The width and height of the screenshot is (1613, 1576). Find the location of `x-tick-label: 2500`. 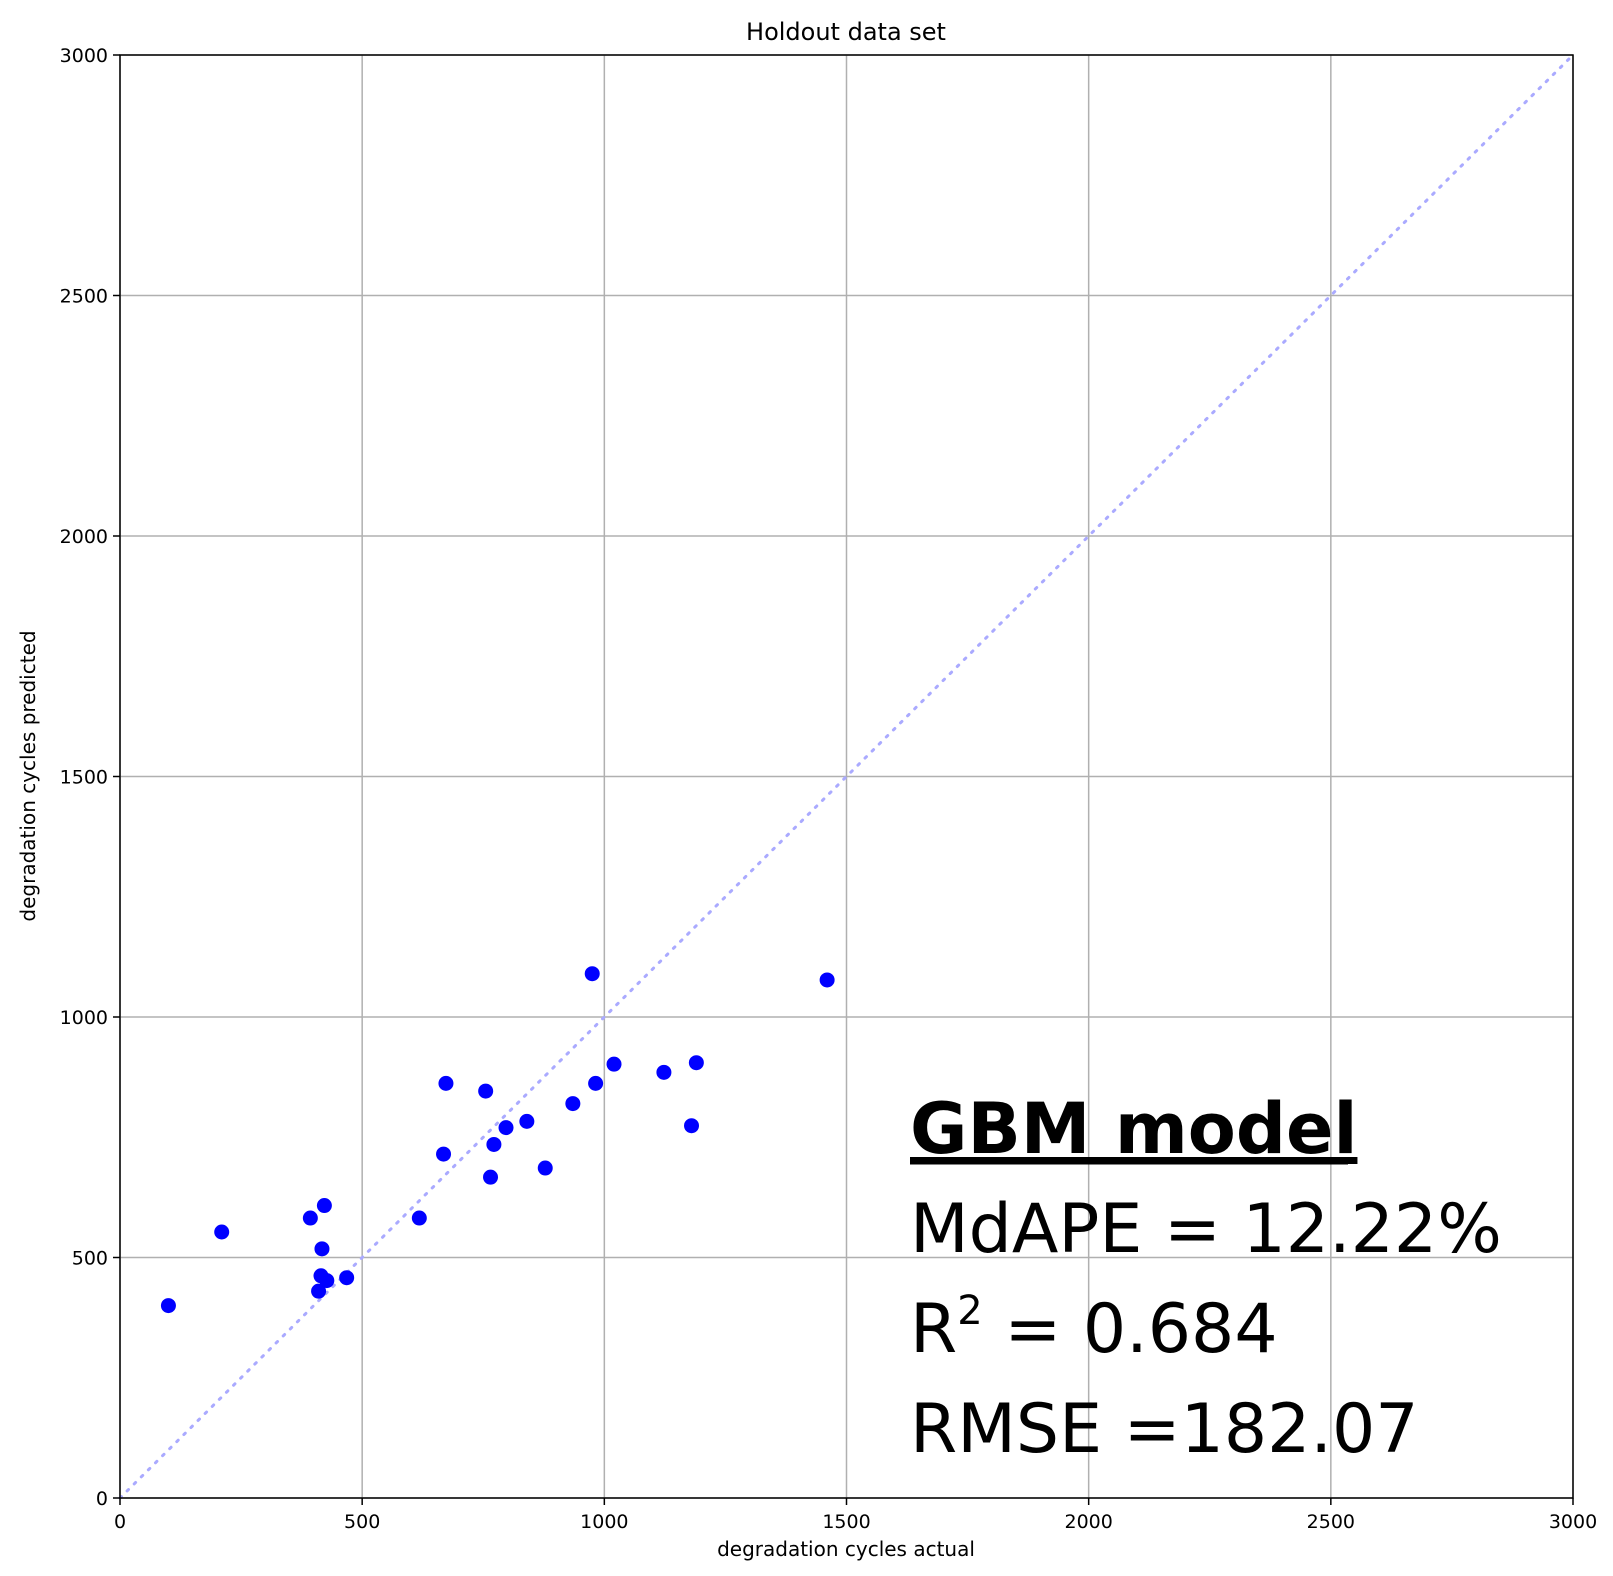

x-tick-label: 2500 is located at coordinates (1331, 1522).